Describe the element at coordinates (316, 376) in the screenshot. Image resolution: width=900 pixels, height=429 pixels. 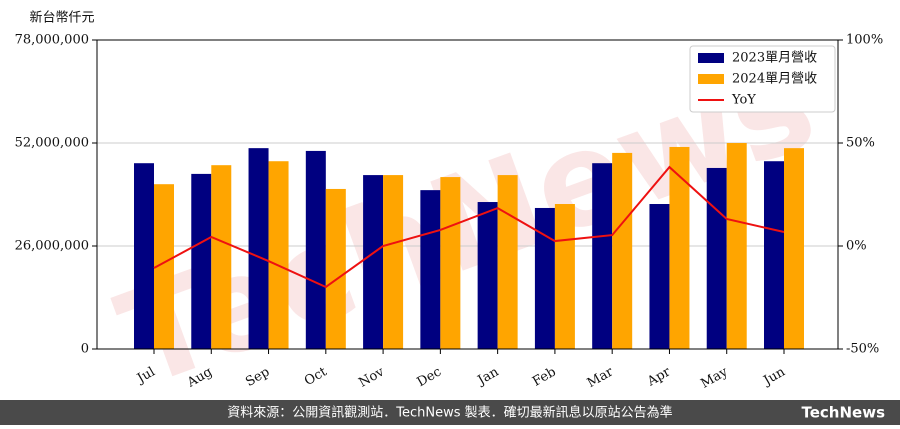
I see `x-tick-label: Oct` at that location.